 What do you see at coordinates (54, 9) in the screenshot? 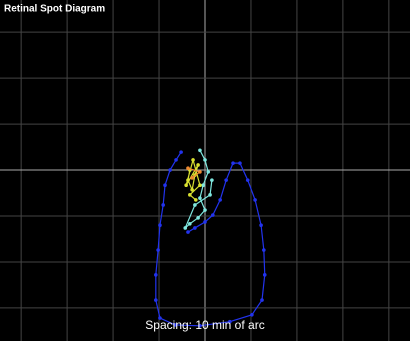
I see `chart-title: Retinal Spot Diagram` at bounding box center [54, 9].